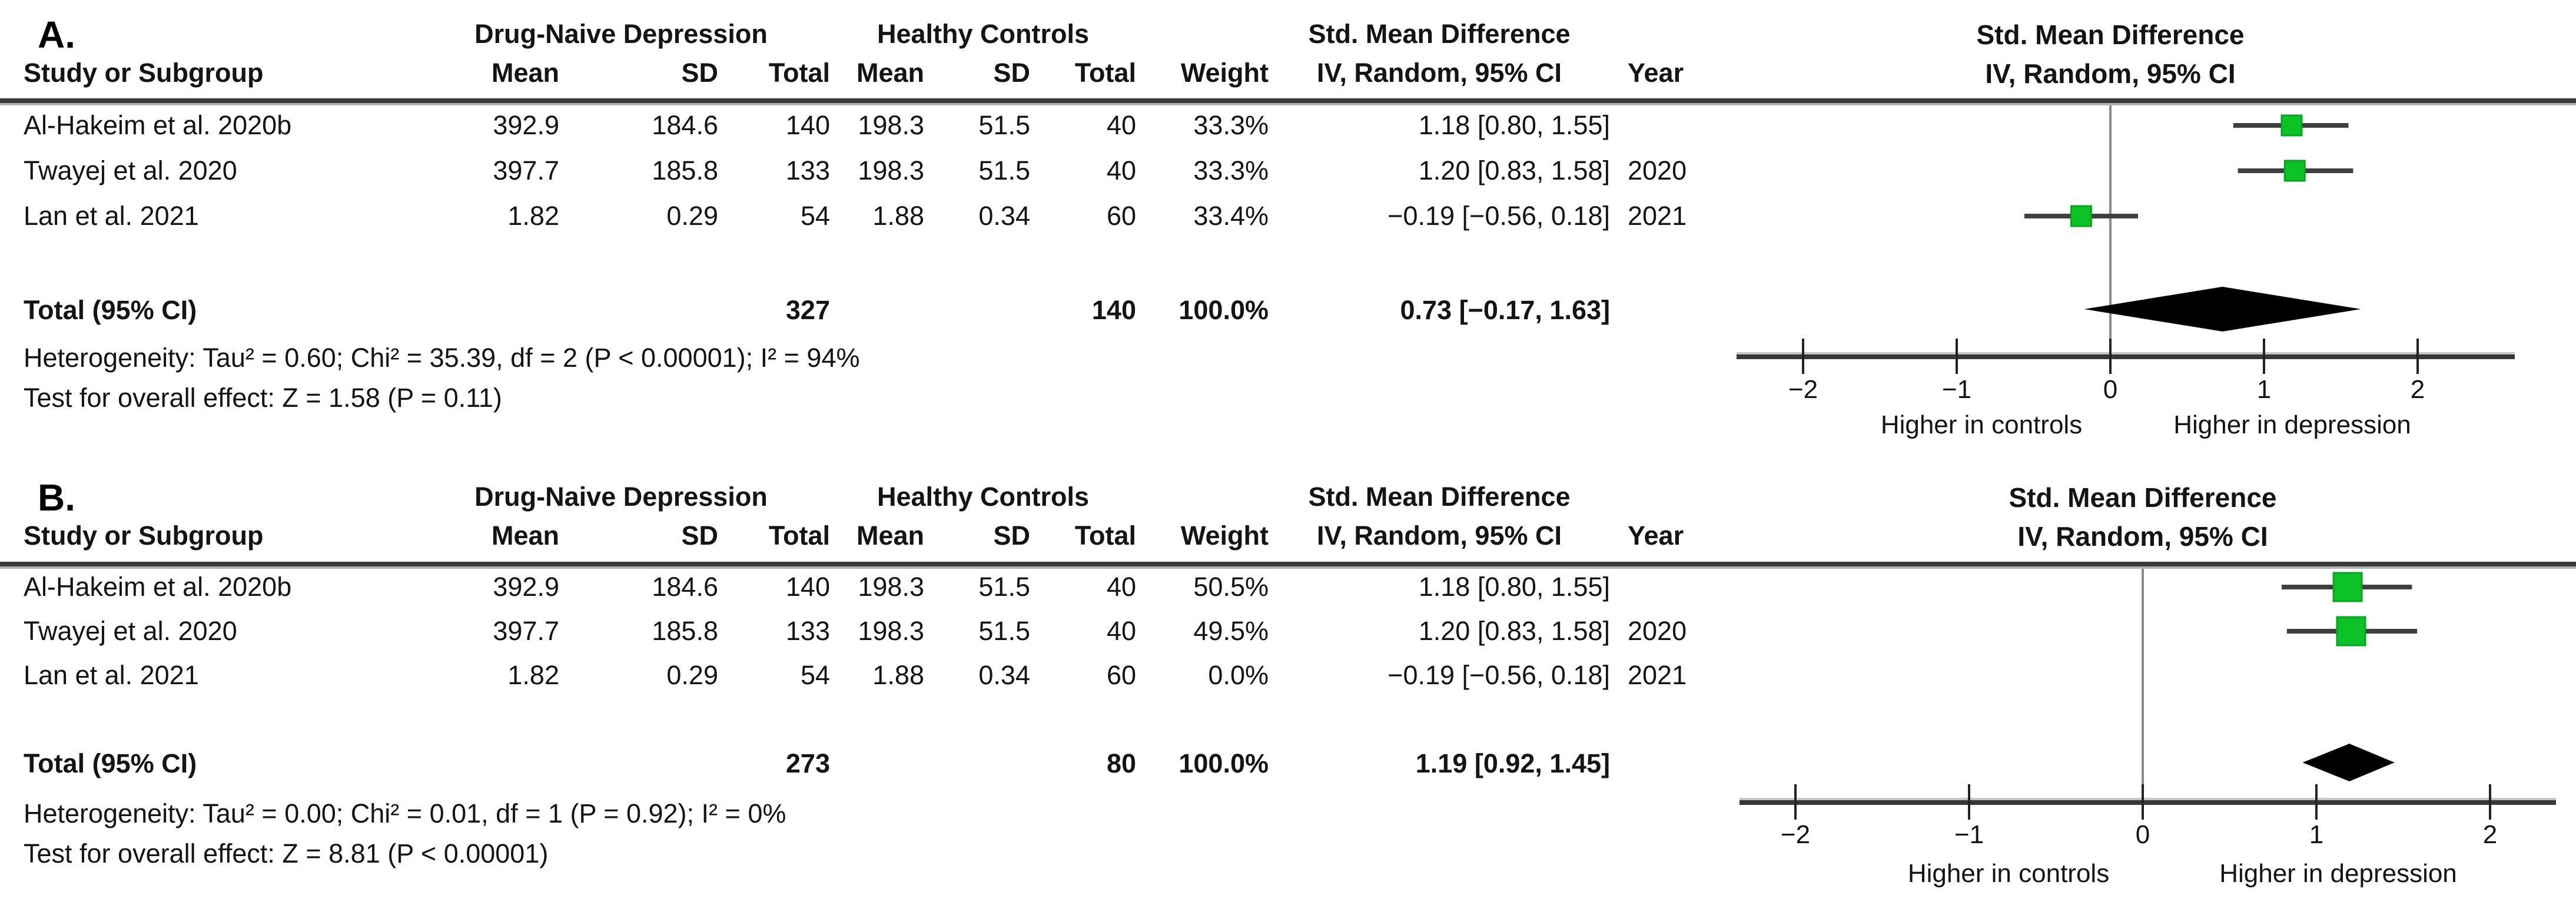 Image resolution: width=2576 pixels, height=905 pixels. I want to click on col-exp-sd: SD, so click(699, 536).